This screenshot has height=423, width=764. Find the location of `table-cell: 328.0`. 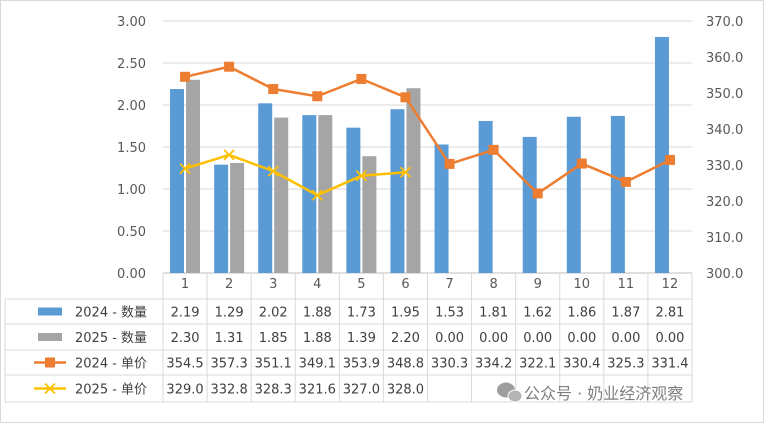

table-cell: 328.0 is located at coordinates (405, 390).